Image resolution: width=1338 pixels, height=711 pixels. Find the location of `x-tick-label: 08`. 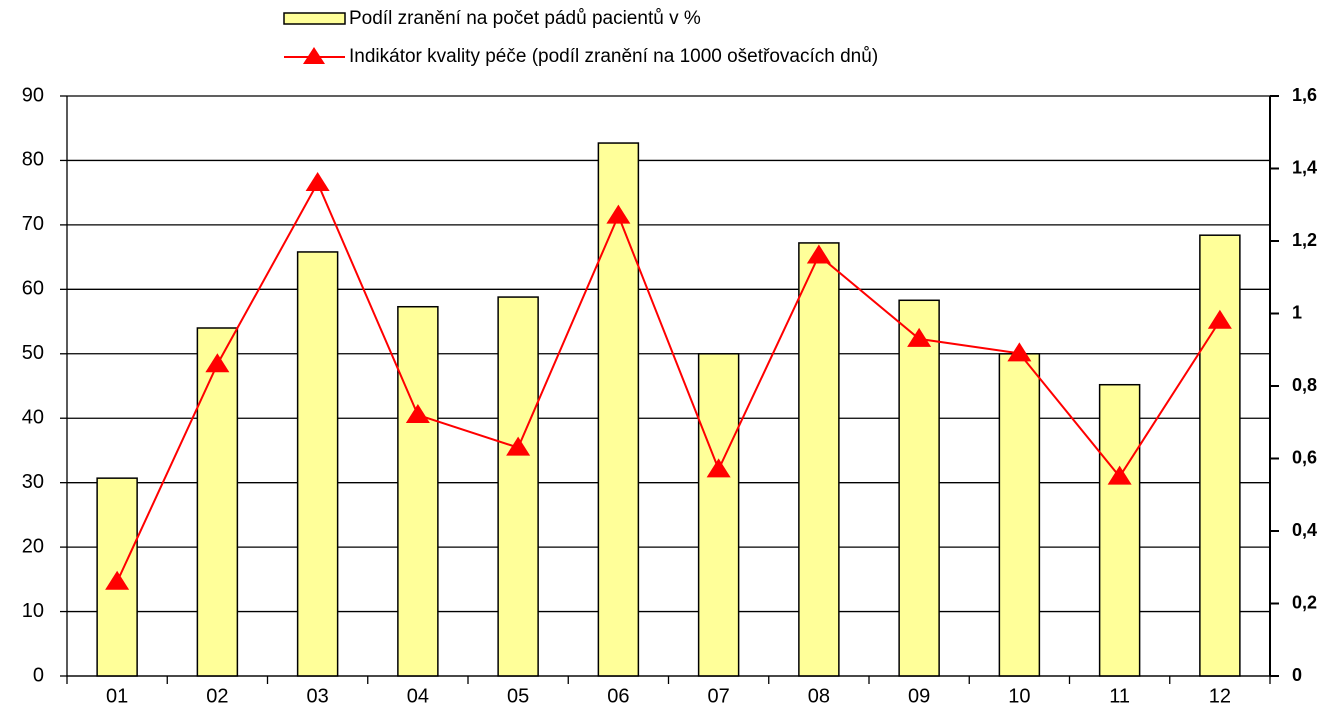

x-tick-label: 08 is located at coordinates (819, 696).